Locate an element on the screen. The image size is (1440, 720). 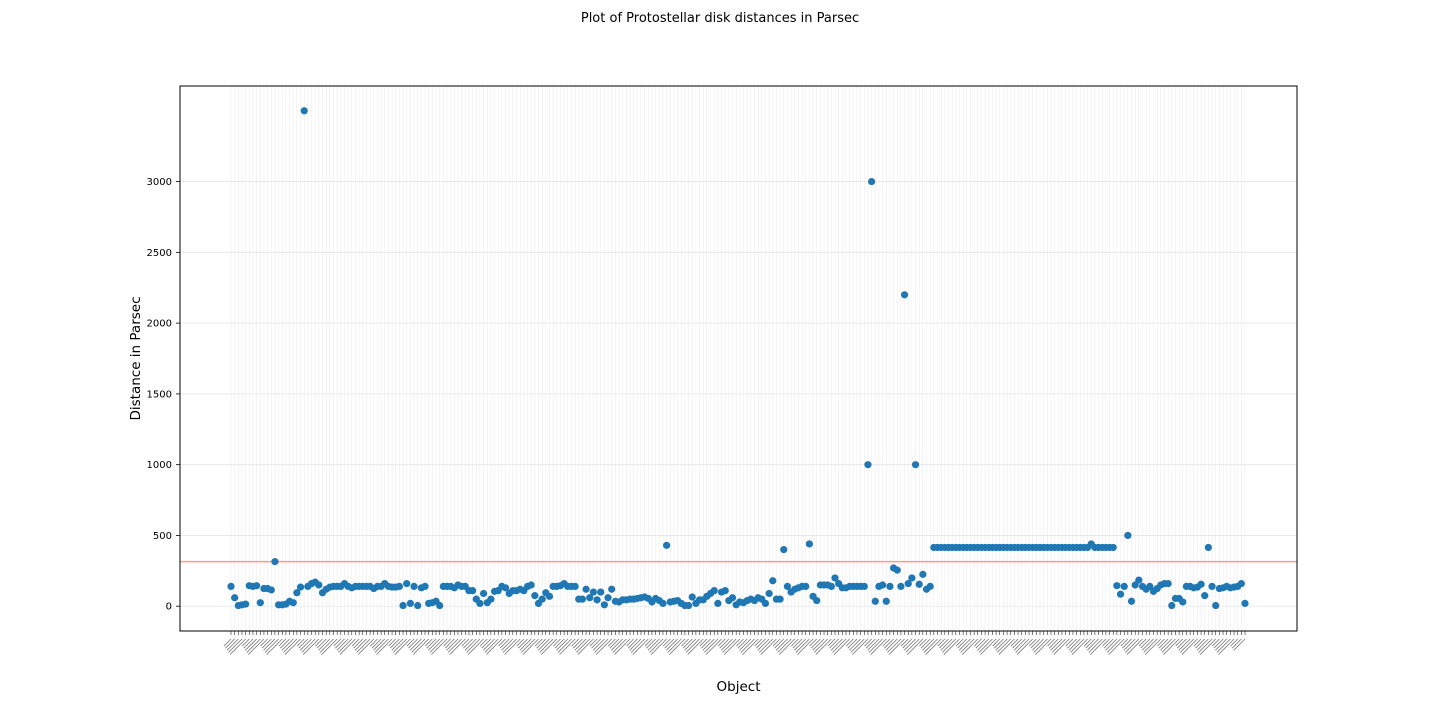
y-tick-label: 500 is located at coordinates (162, 536).